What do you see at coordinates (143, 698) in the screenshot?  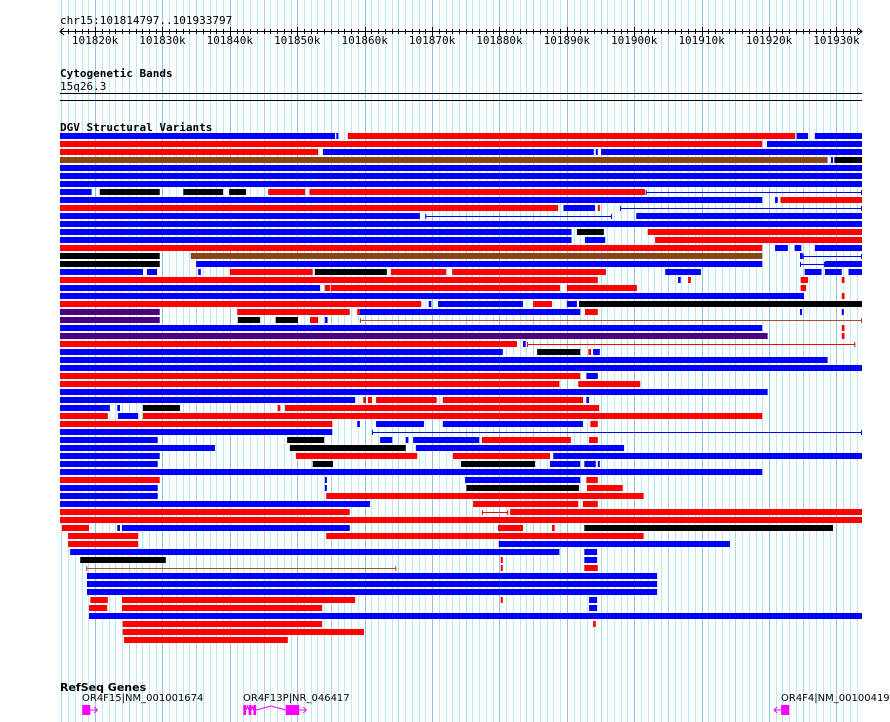 I see `gene-label-or4f15: OR4F15|NM_001001674` at bounding box center [143, 698].